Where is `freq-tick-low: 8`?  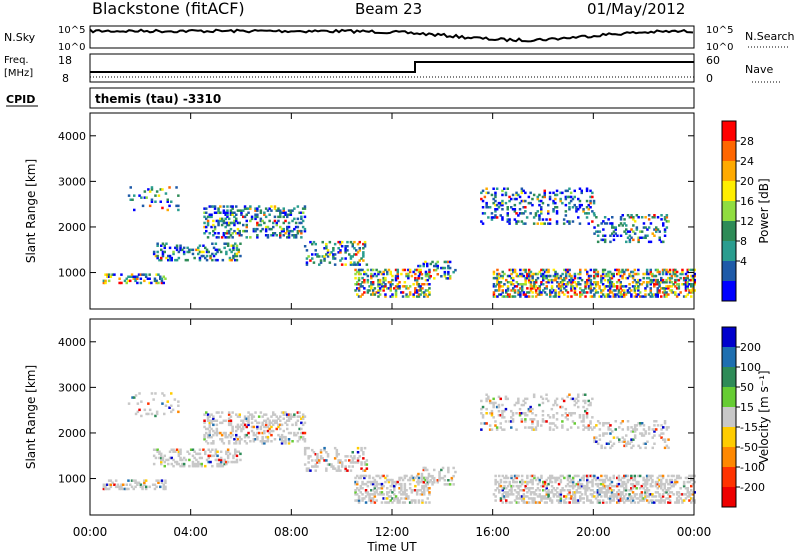
freq-tick-low: 8 is located at coordinates (65, 78).